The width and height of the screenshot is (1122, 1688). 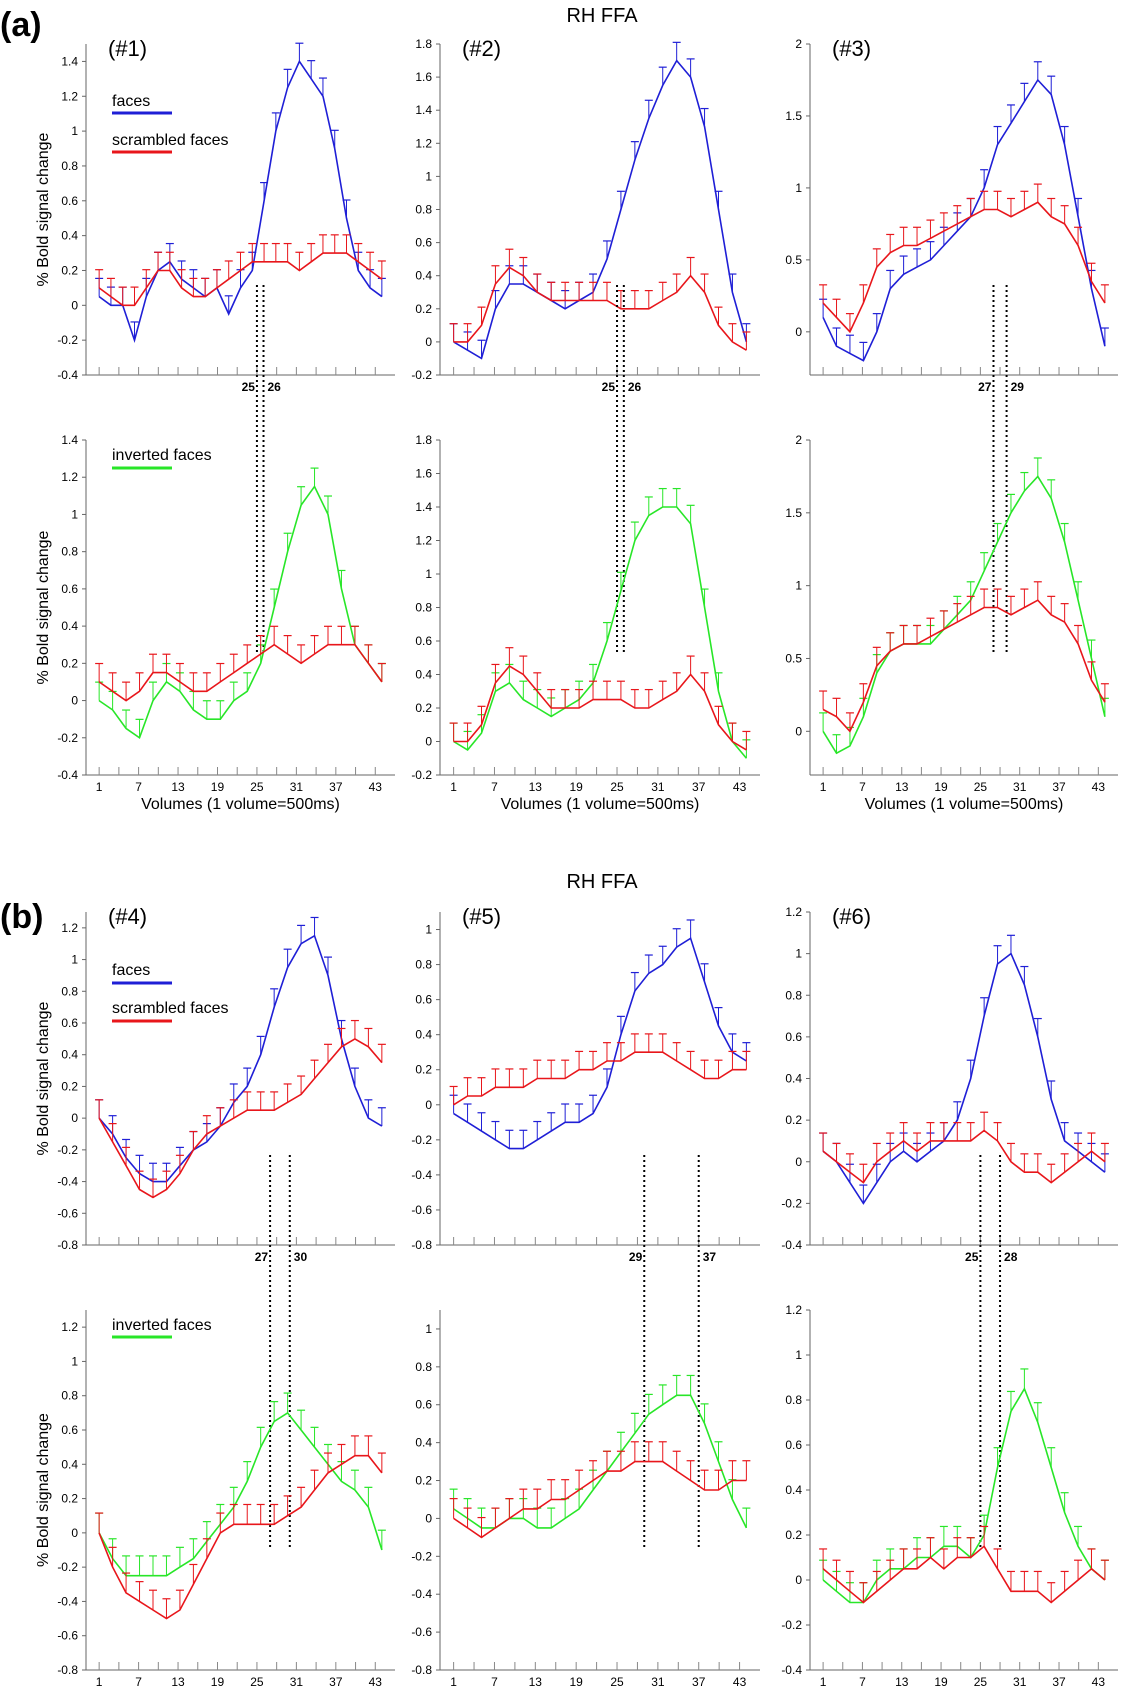 I want to click on legend-scrambled-b: scrambled faces, so click(x=170, y=1011).